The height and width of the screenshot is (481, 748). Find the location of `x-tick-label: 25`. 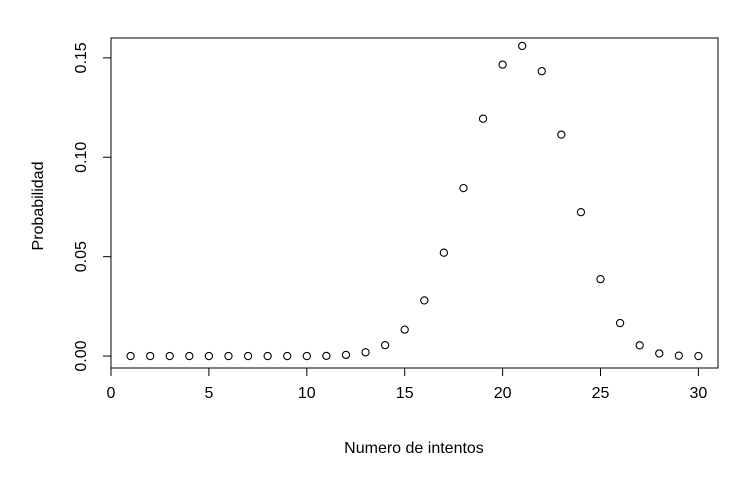

x-tick-label: 25 is located at coordinates (601, 393).